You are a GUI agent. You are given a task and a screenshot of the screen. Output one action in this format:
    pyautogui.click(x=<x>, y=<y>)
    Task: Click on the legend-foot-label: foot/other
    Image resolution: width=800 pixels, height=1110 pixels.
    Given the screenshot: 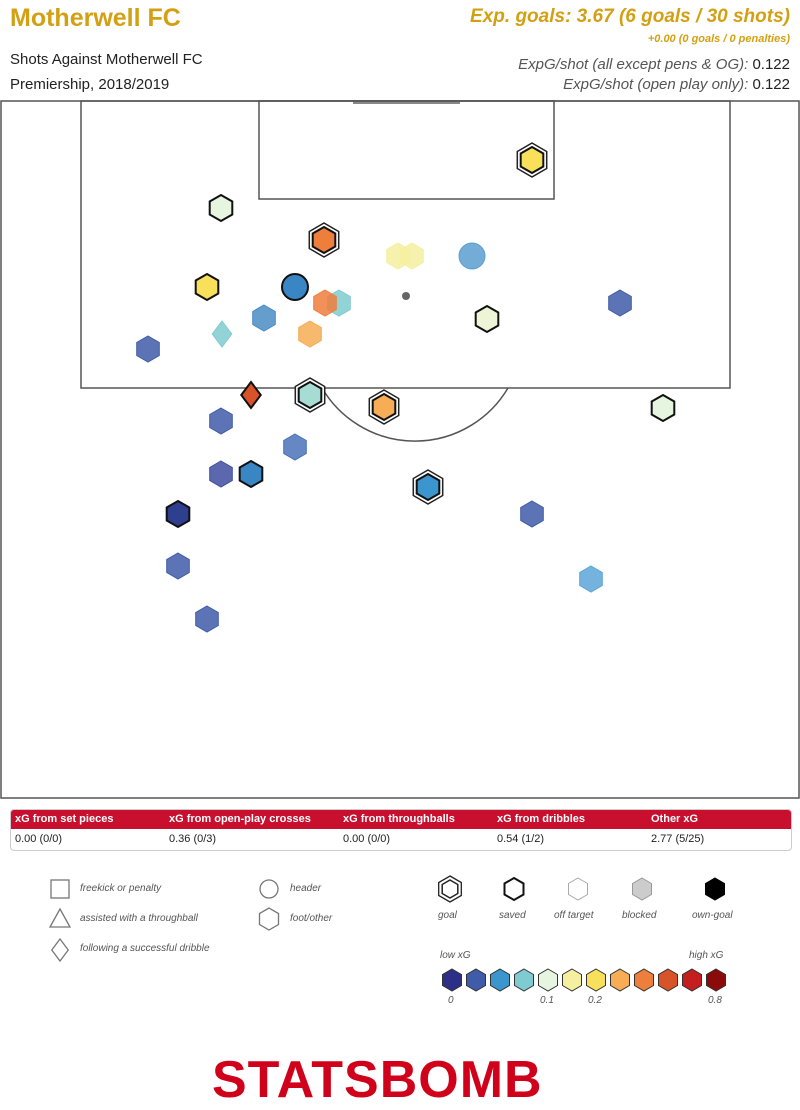 What is the action you would take?
    pyautogui.click(x=311, y=918)
    